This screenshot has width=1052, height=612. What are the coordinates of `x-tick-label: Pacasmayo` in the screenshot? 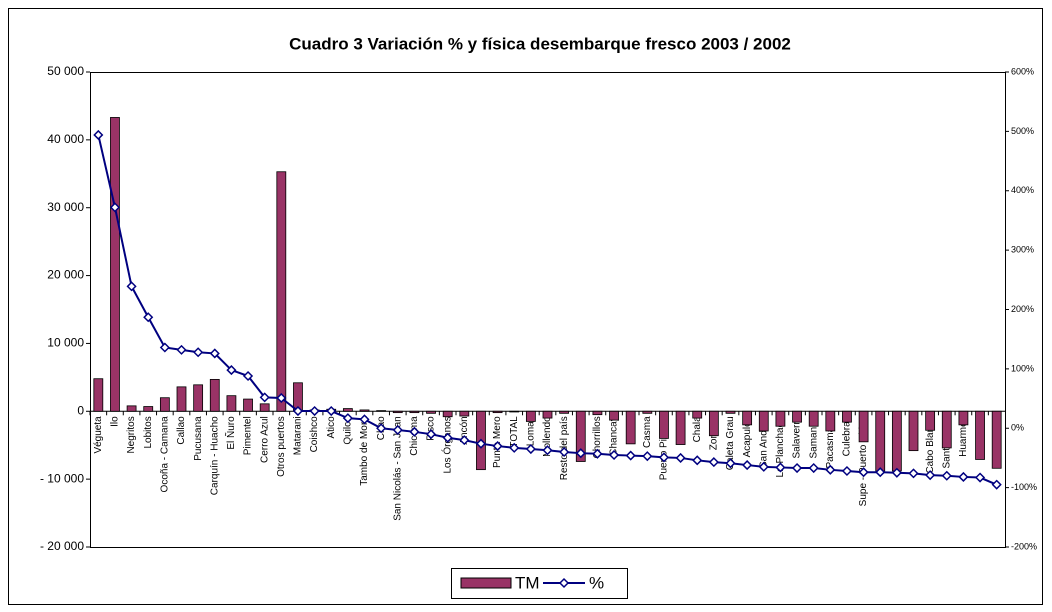 It's located at (830, 442).